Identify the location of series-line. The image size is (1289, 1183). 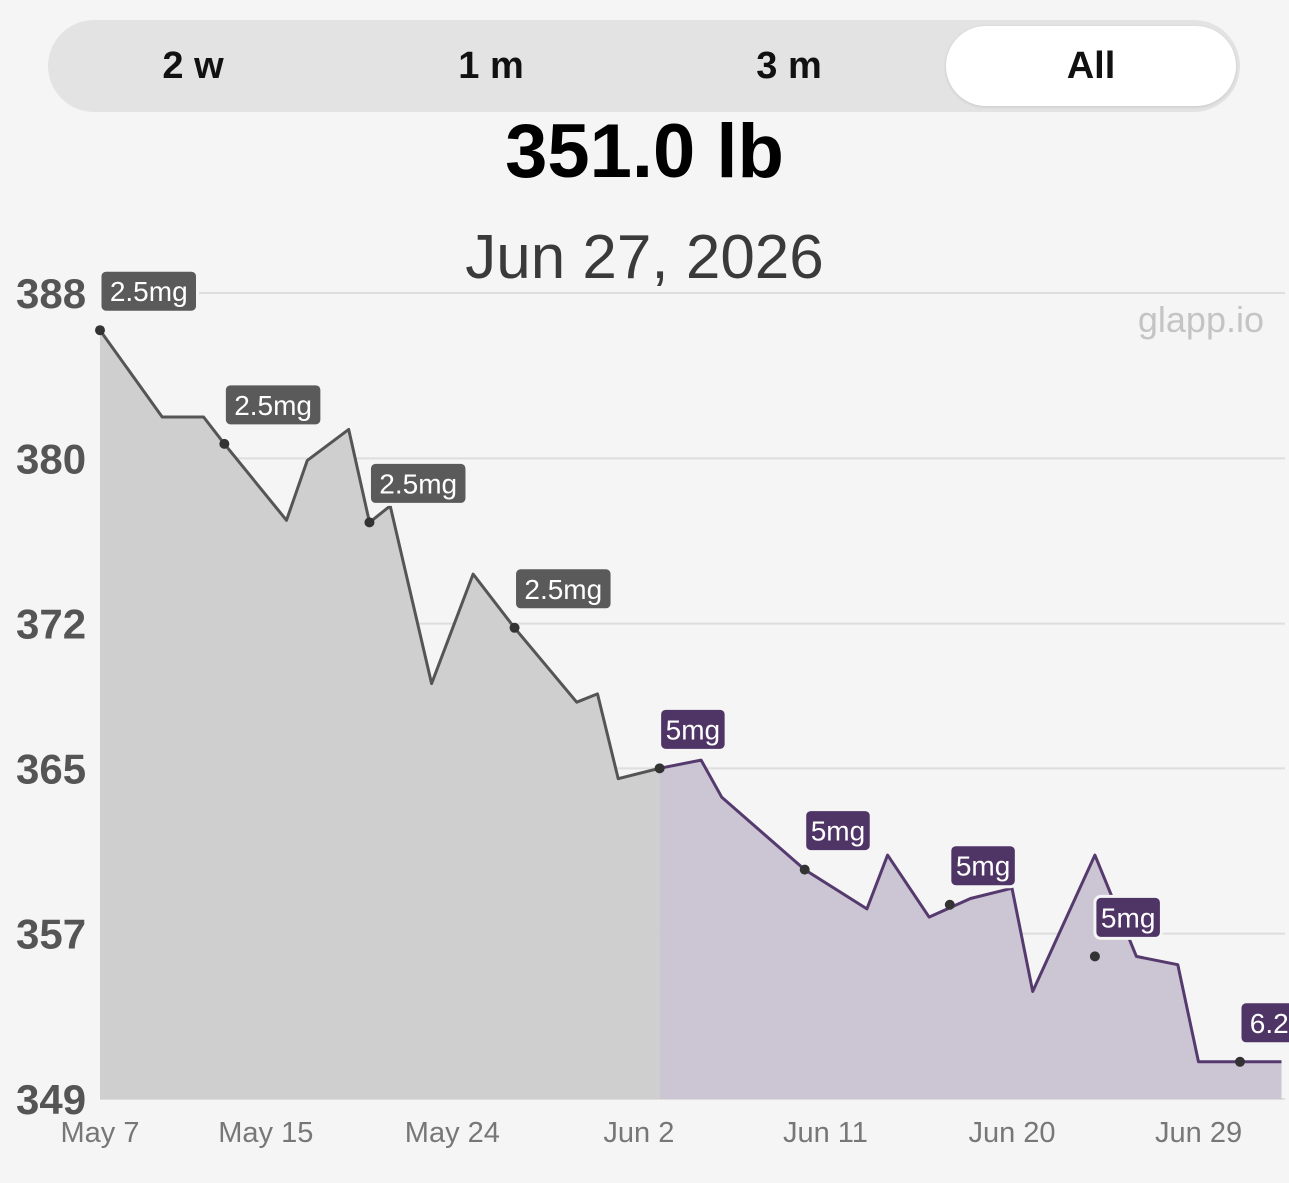
(970, 911).